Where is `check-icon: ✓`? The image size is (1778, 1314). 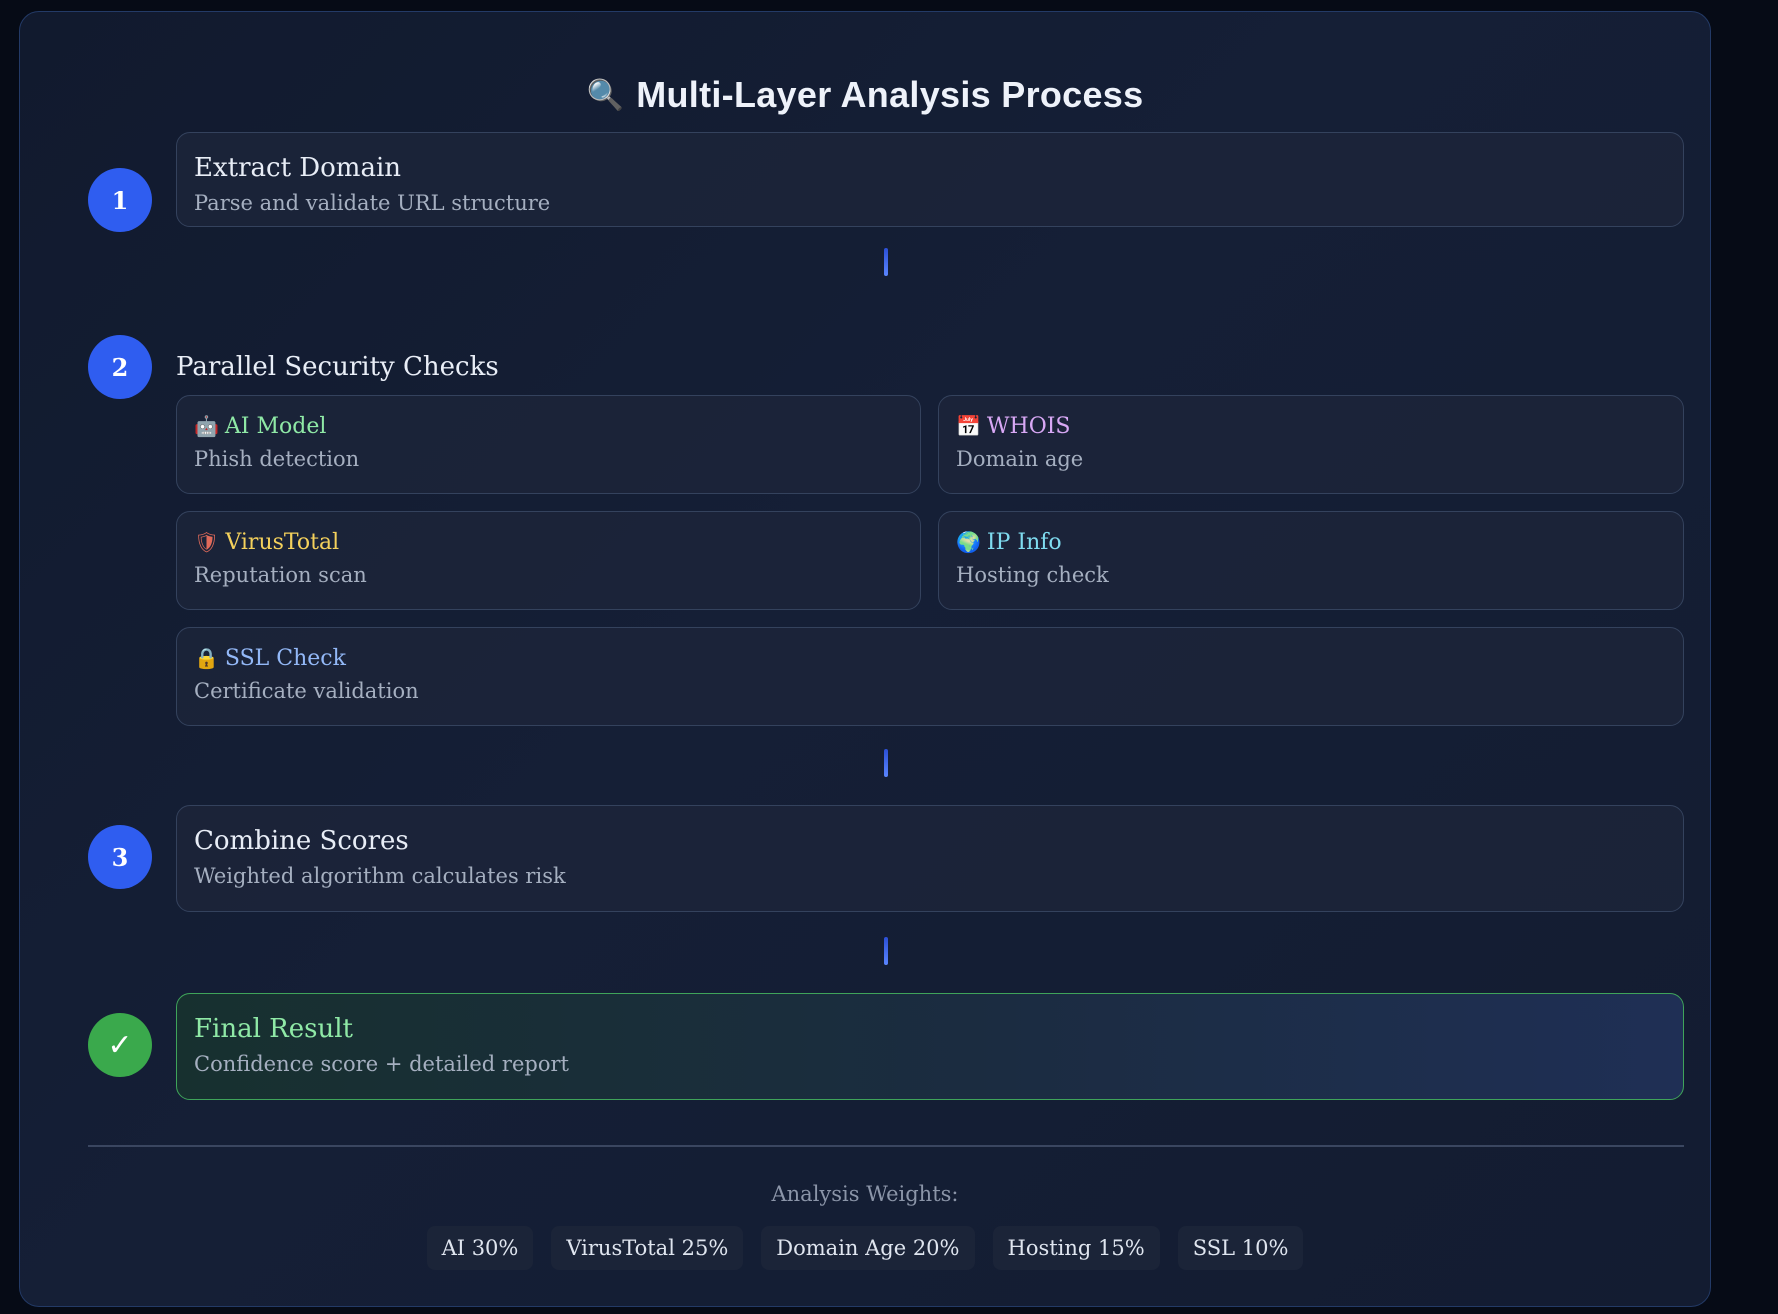
check-icon: ✓ is located at coordinates (120, 1045).